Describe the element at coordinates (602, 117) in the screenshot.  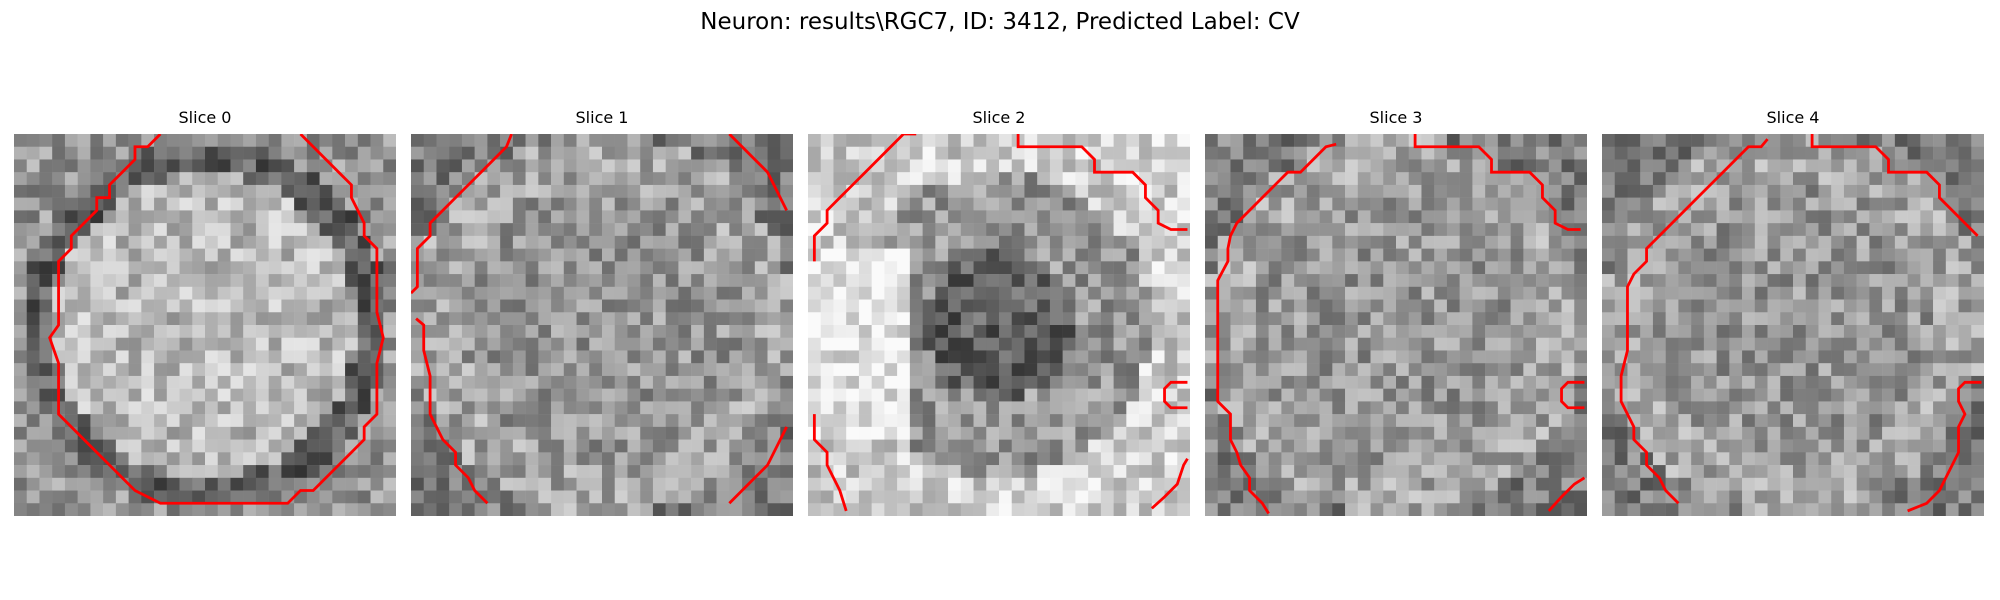
I see `slice-title: Slice 1` at that location.